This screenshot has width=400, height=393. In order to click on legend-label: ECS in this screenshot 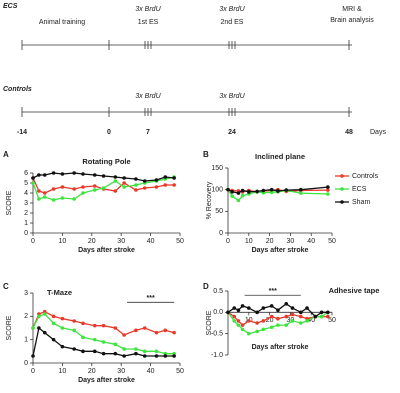, I will do `click(359, 189)`.